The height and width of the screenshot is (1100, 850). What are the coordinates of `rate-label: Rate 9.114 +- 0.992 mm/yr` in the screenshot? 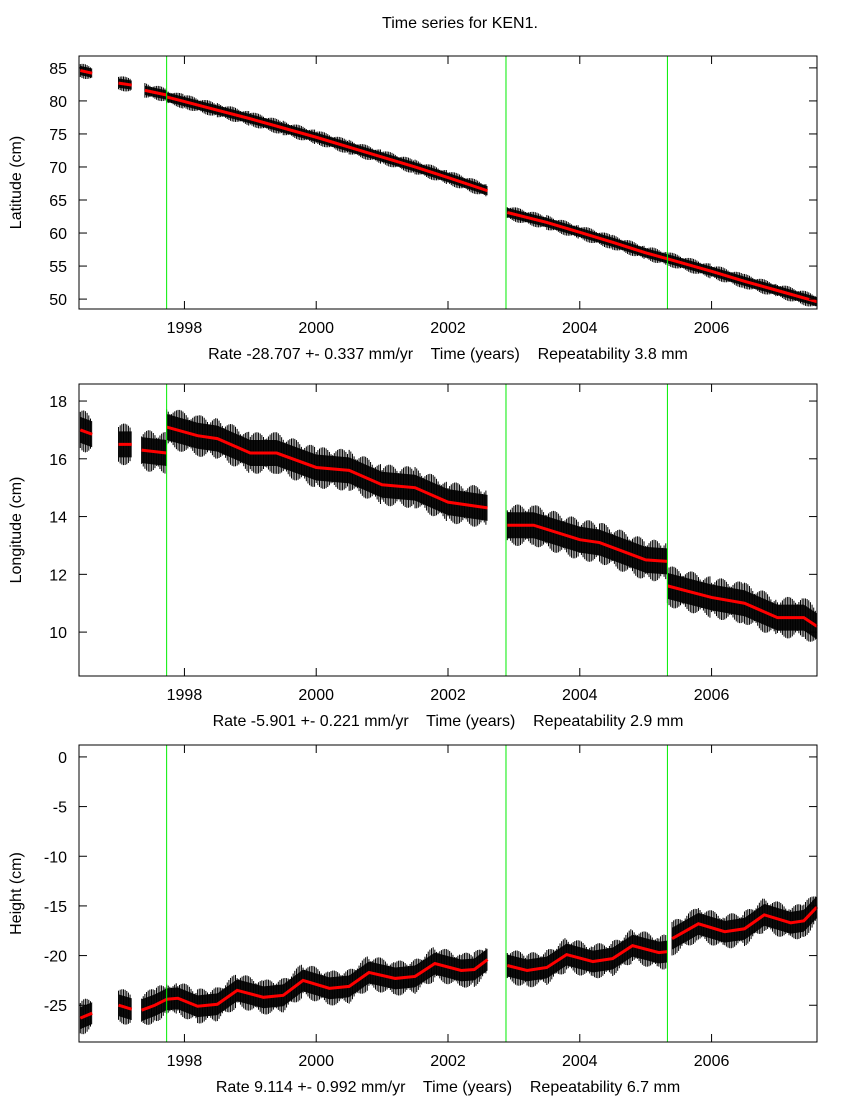 It's located at (311, 1087).